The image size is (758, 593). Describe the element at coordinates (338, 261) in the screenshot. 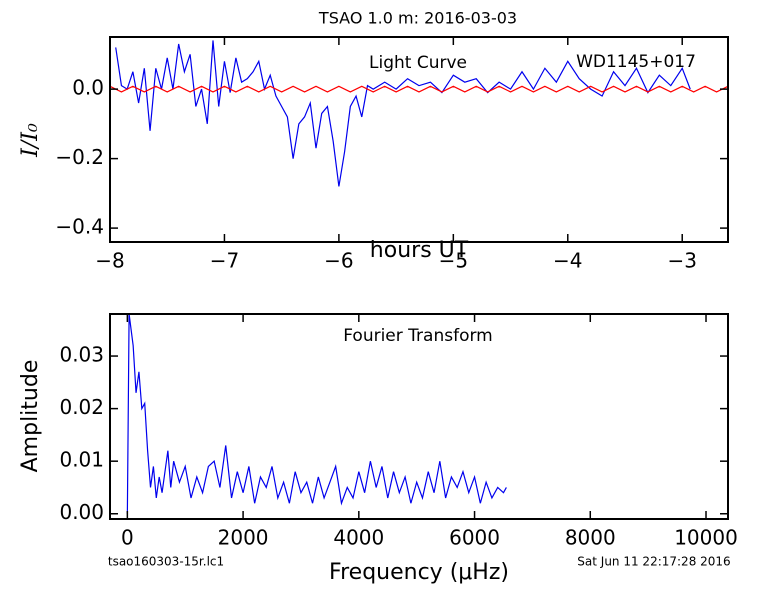

I see `x-tick-label: −6` at that location.